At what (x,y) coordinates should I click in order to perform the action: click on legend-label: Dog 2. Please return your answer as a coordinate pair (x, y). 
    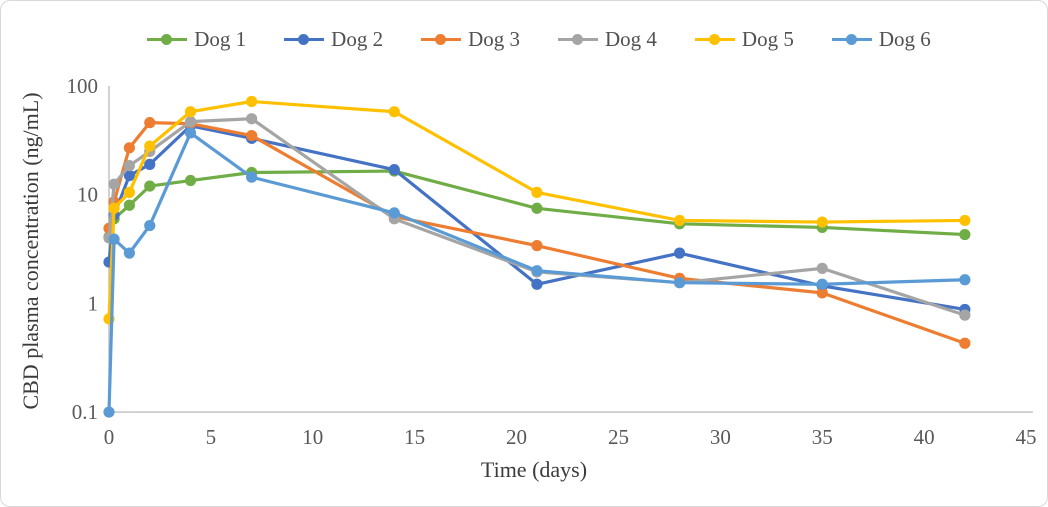
    Looking at the image, I should click on (357, 39).